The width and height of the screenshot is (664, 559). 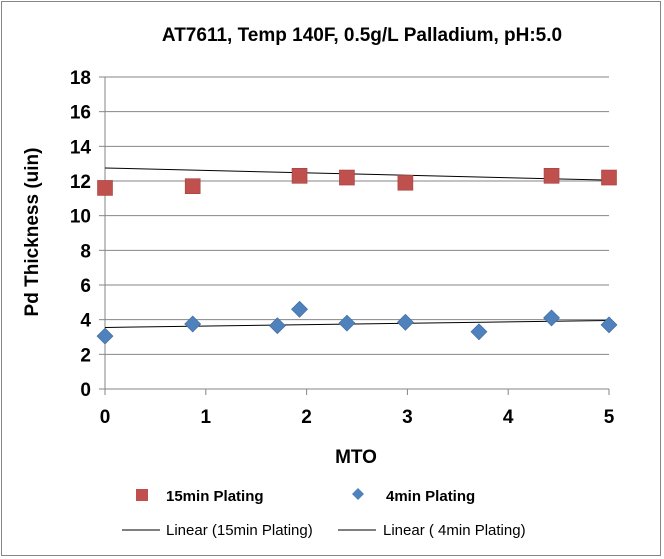 I want to click on y-tick-label-10: 10, so click(x=80, y=217).